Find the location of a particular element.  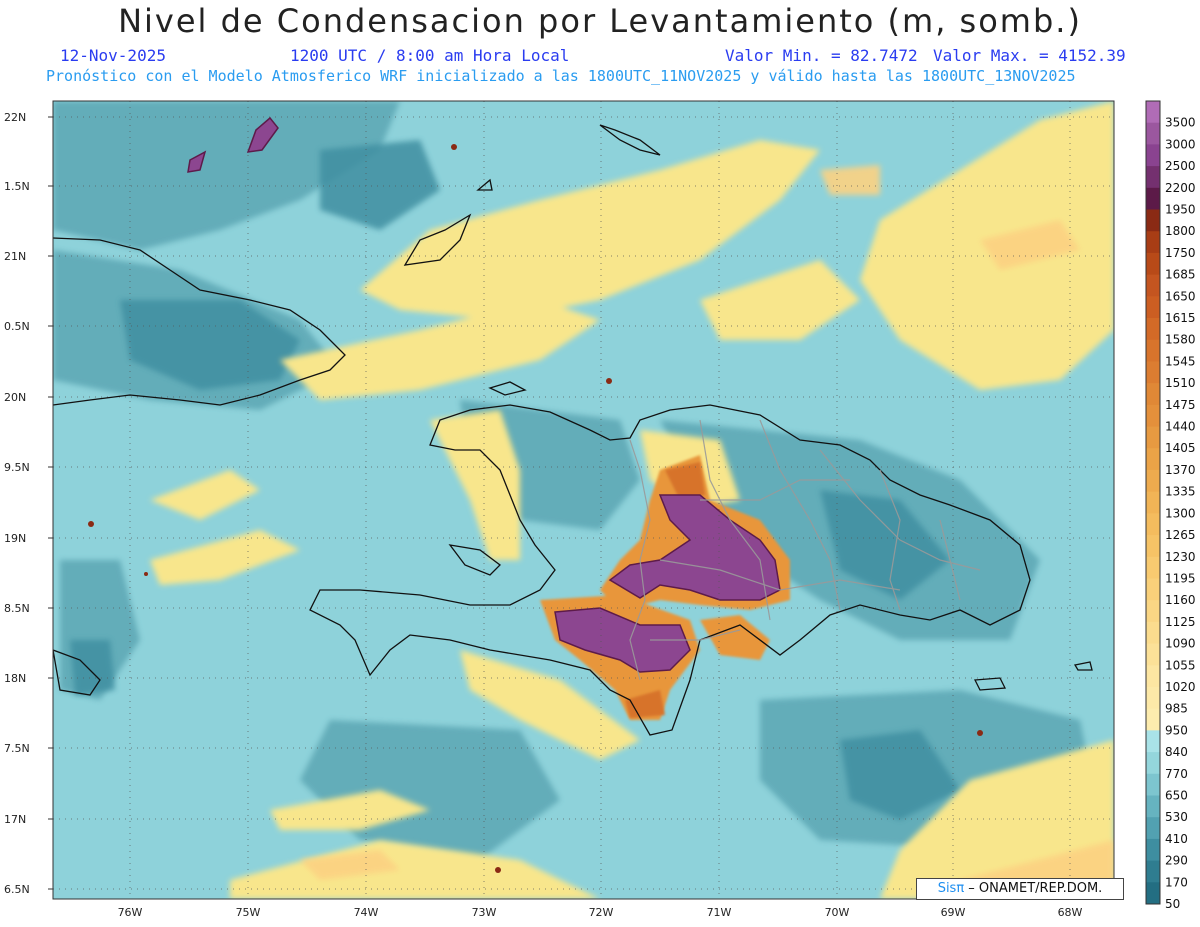

province-borders is located at coordinates (805, 550).